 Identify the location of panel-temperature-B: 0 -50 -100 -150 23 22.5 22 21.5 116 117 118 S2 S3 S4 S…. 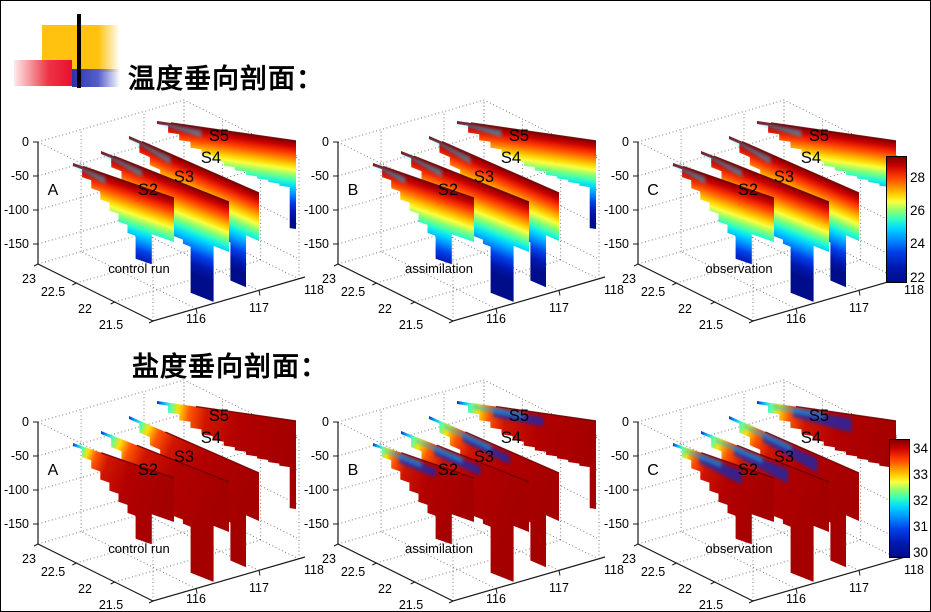
(464, 215).